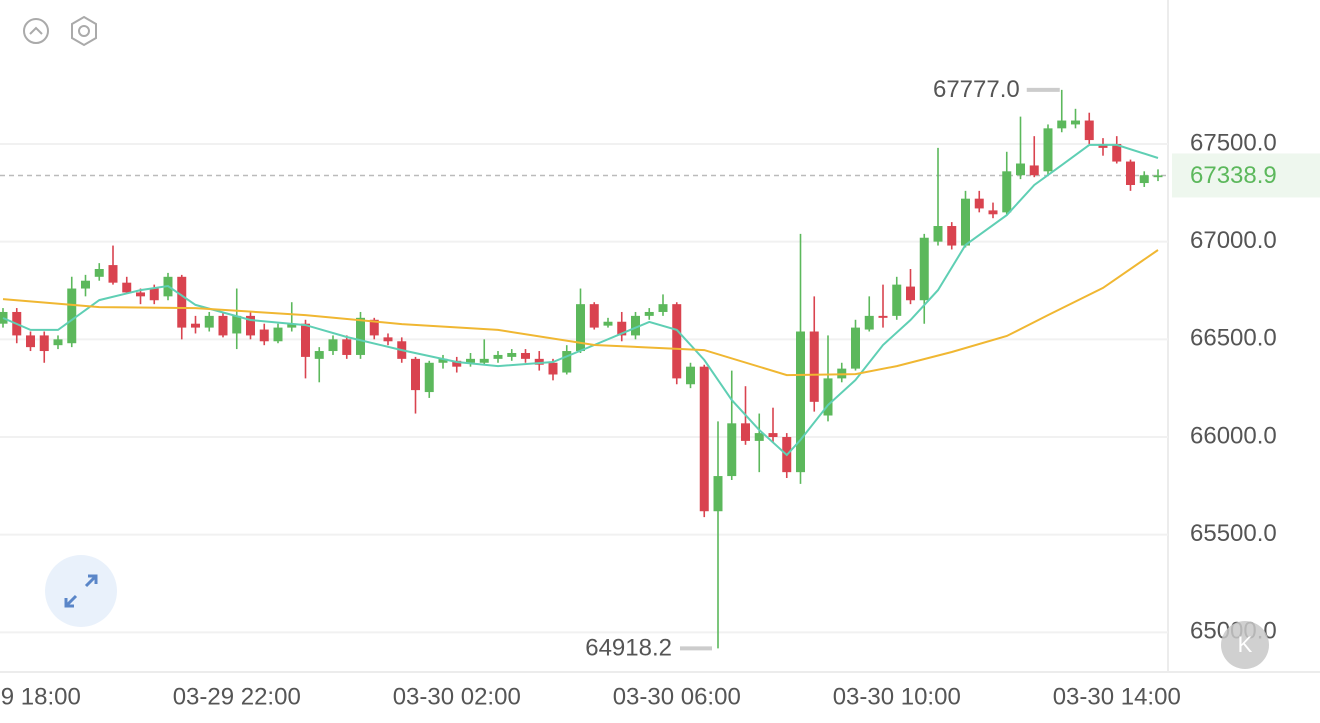  What do you see at coordinates (457, 696) in the screenshot?
I see `x-tick-label: 03-30 02:00` at bounding box center [457, 696].